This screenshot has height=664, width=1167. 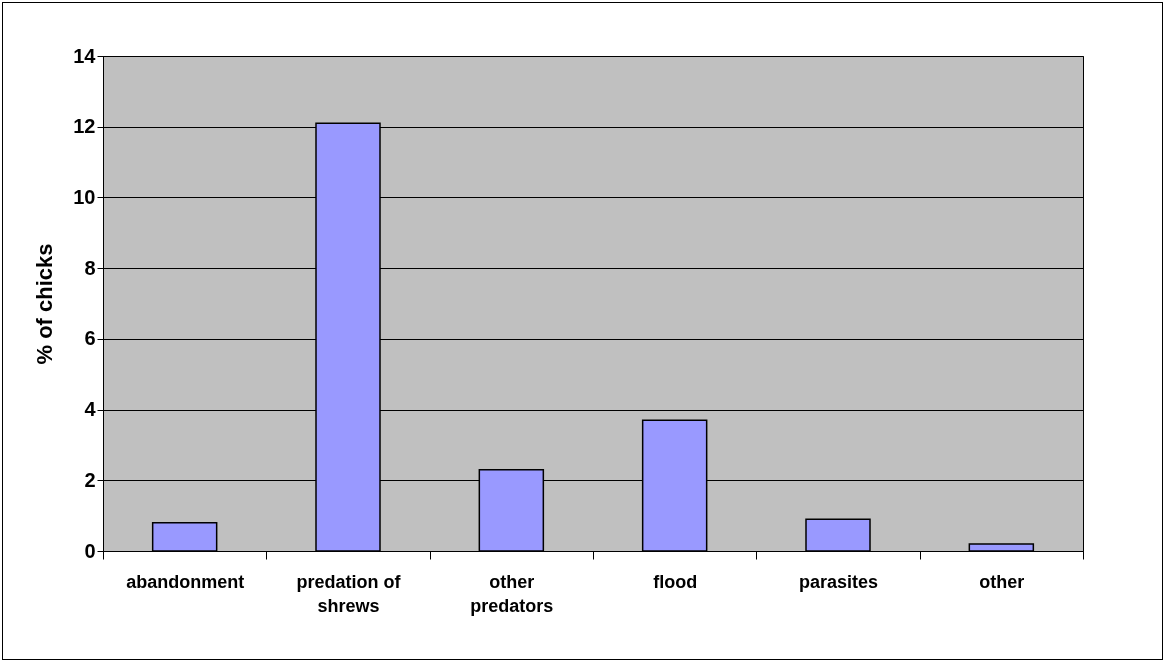 What do you see at coordinates (90, 550) in the screenshot?
I see `y-tick-label: 0` at bounding box center [90, 550].